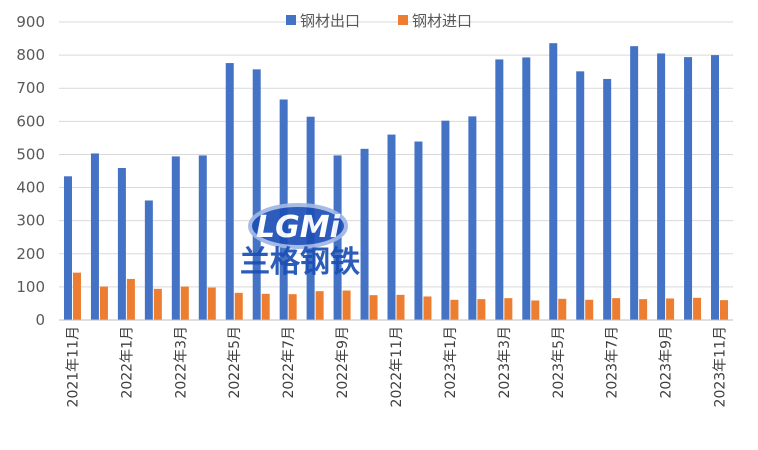 Image resolution: width=758 pixels, height=450 pixels. What do you see at coordinates (73, 366) in the screenshot?
I see `x-tick-label: 2021年11月` at bounding box center [73, 366].